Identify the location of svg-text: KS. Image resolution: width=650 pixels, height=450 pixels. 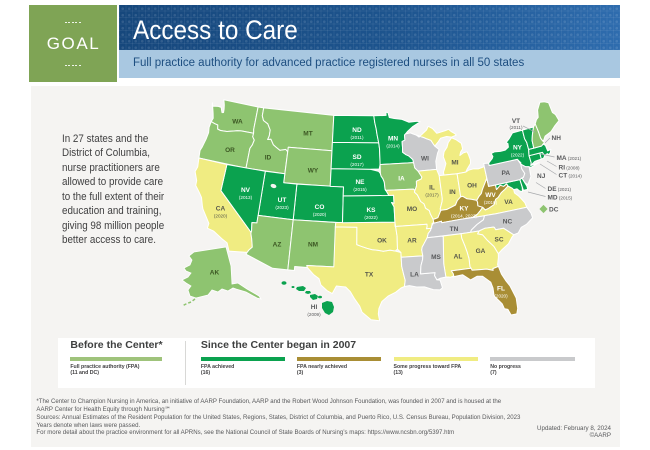
(371, 210).